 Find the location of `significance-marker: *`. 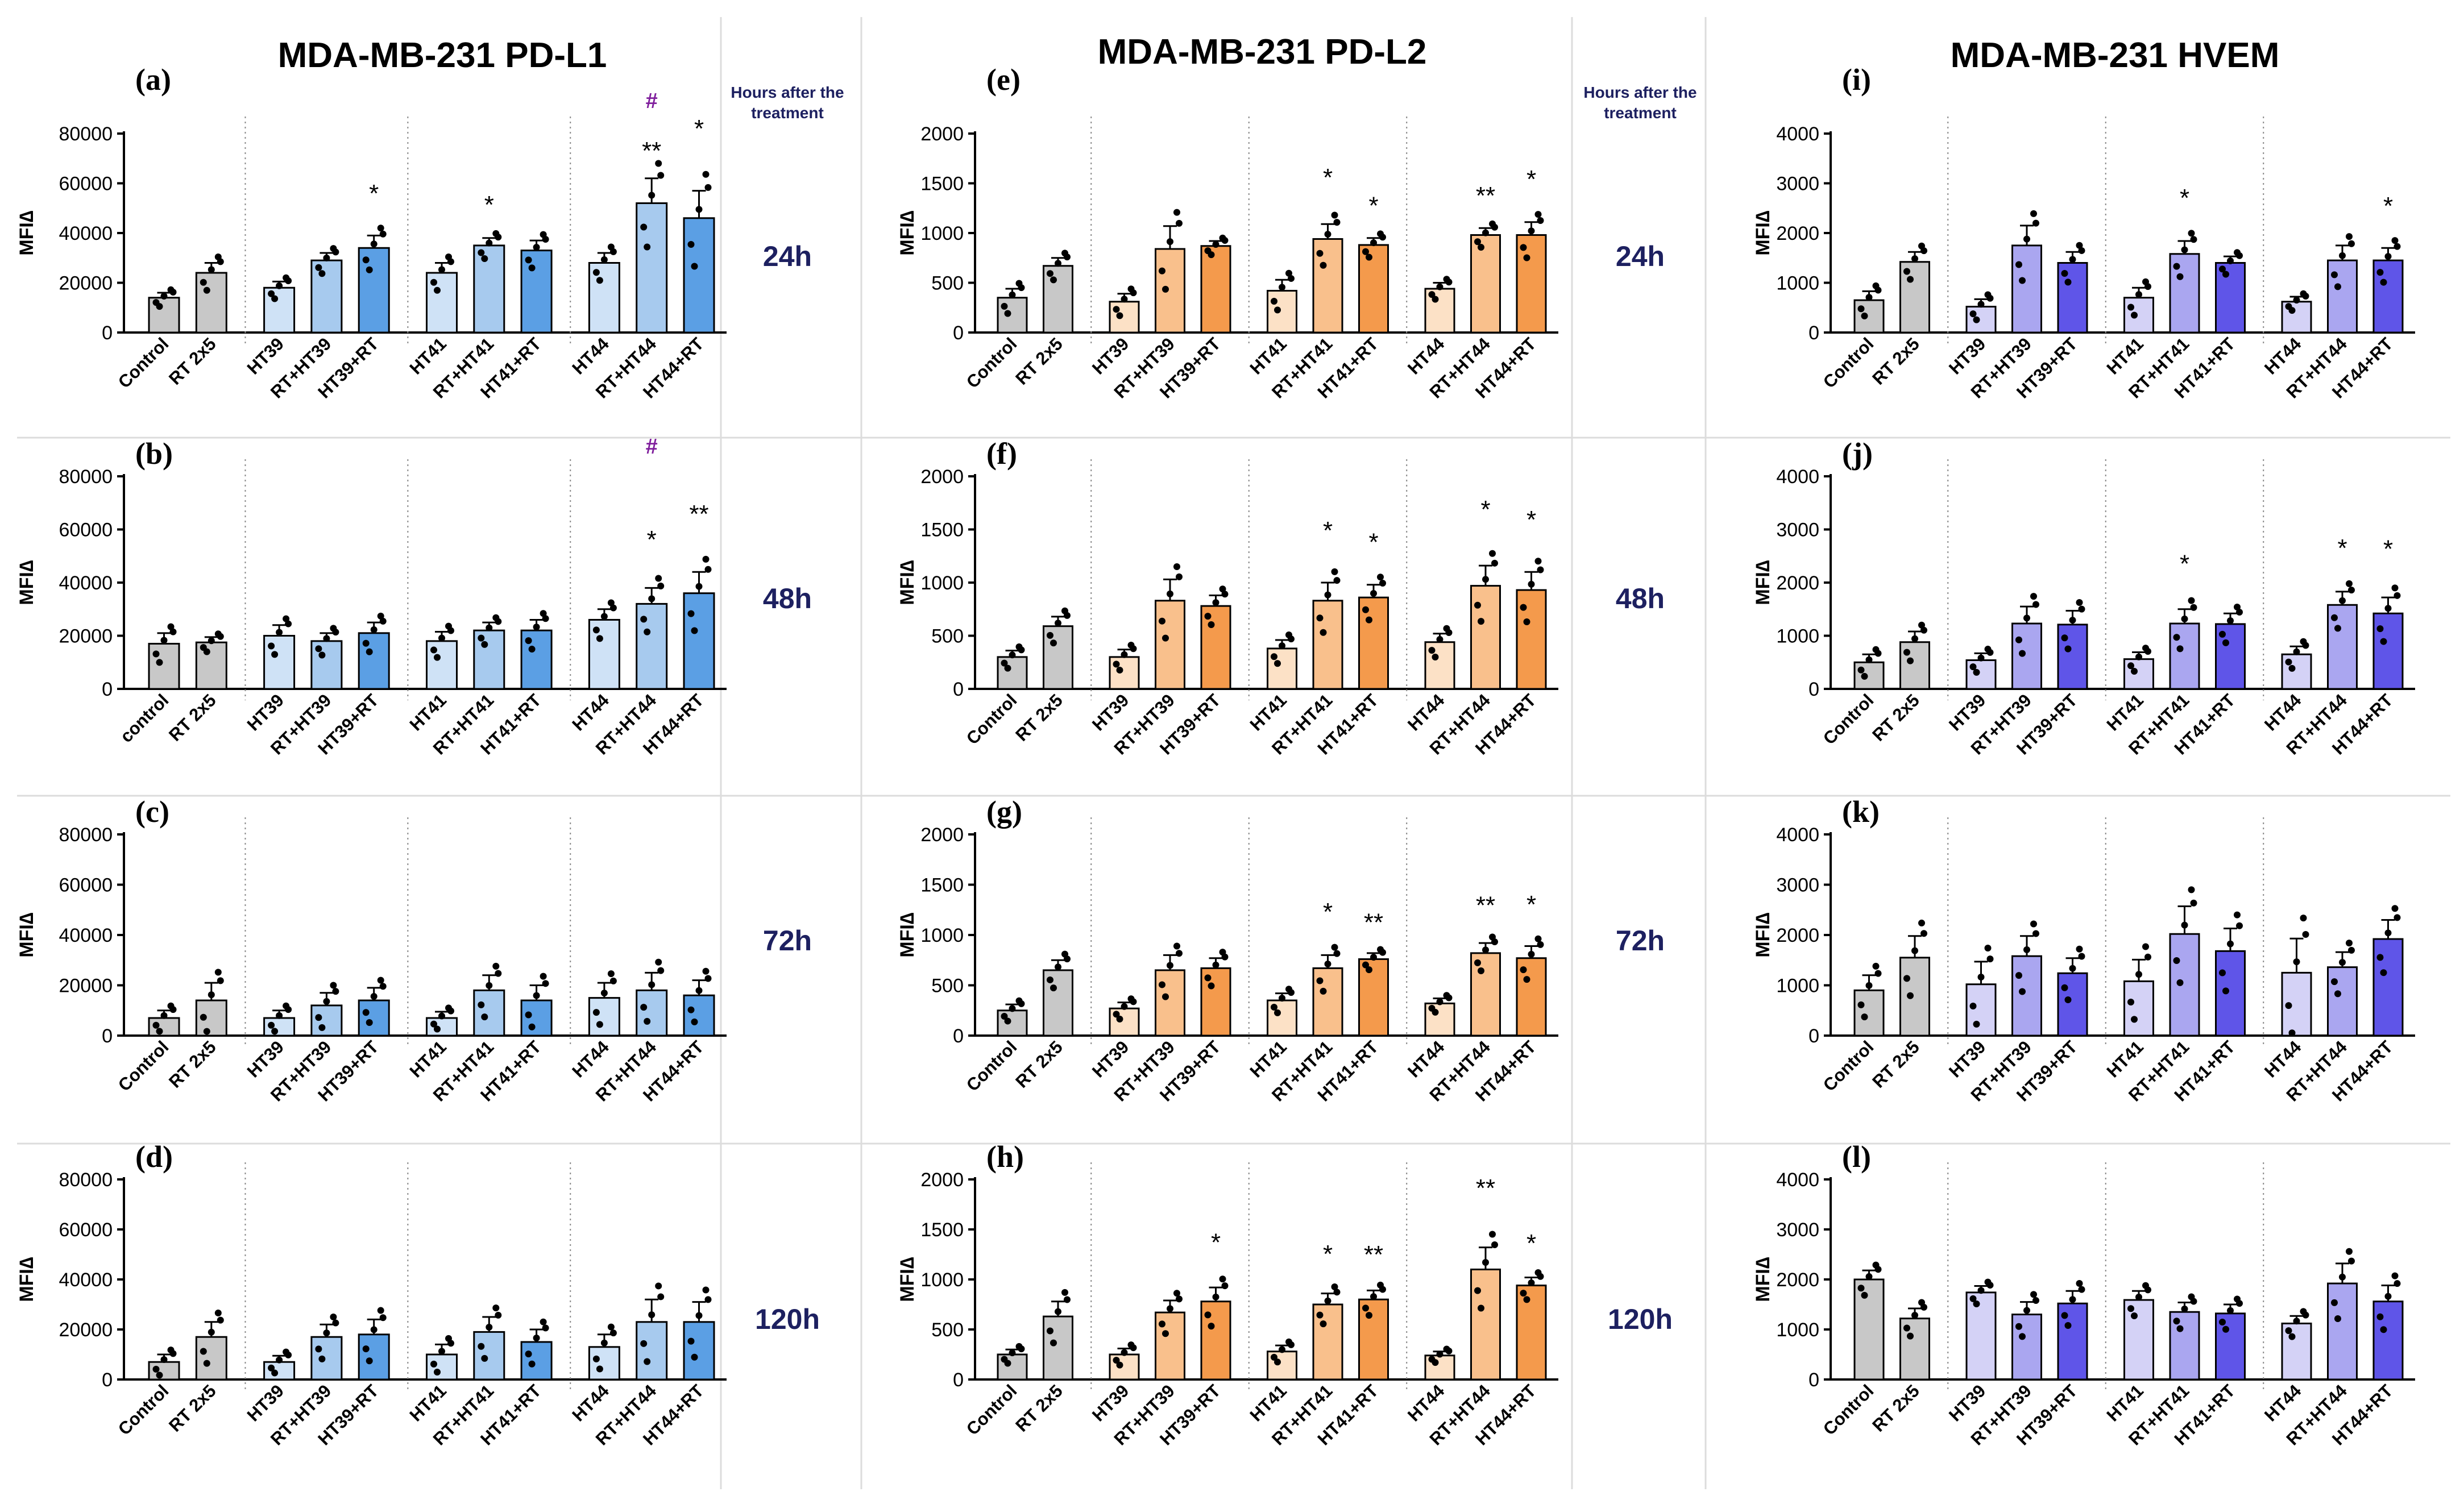

significance-marker: * is located at coordinates (2184, 198).